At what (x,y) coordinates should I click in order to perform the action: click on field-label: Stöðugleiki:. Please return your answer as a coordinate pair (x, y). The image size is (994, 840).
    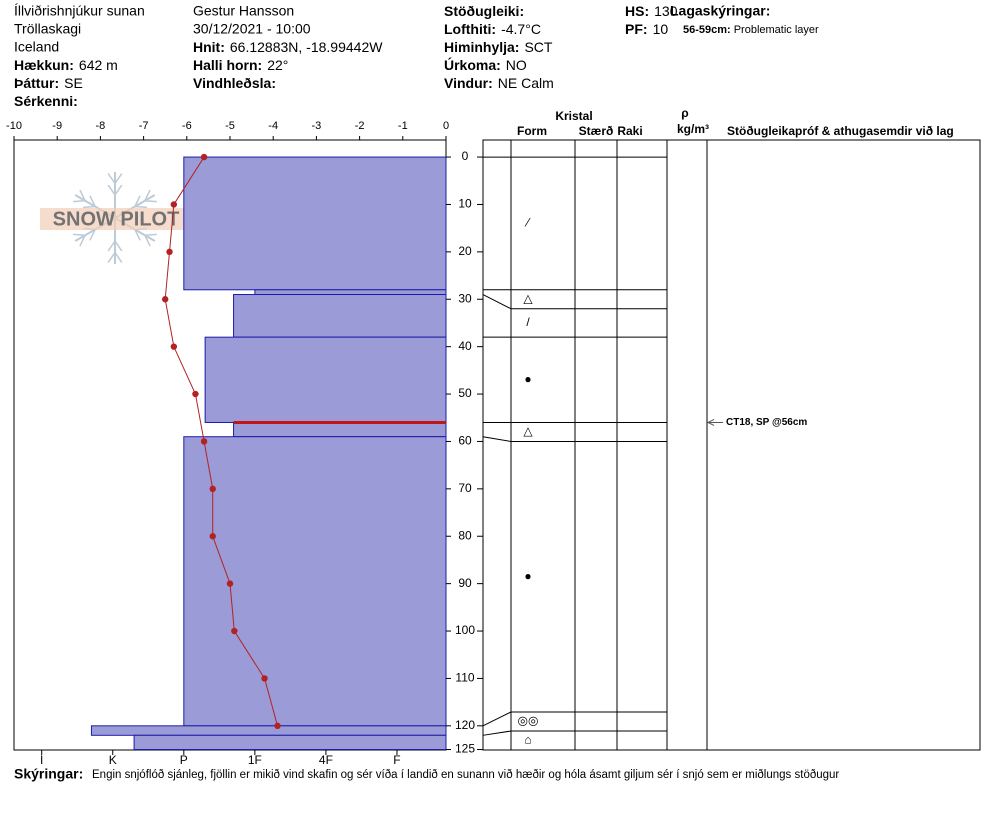
    Looking at the image, I should click on (484, 11).